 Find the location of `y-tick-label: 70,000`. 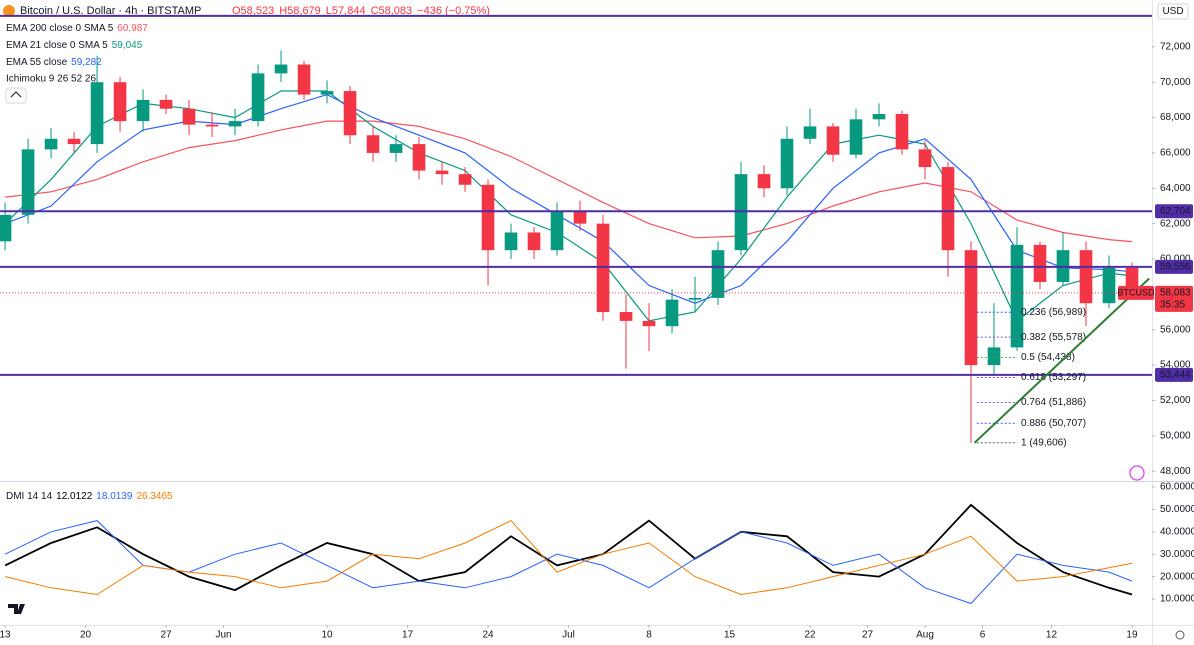

y-tick-label: 70,000 is located at coordinates (1175, 82).